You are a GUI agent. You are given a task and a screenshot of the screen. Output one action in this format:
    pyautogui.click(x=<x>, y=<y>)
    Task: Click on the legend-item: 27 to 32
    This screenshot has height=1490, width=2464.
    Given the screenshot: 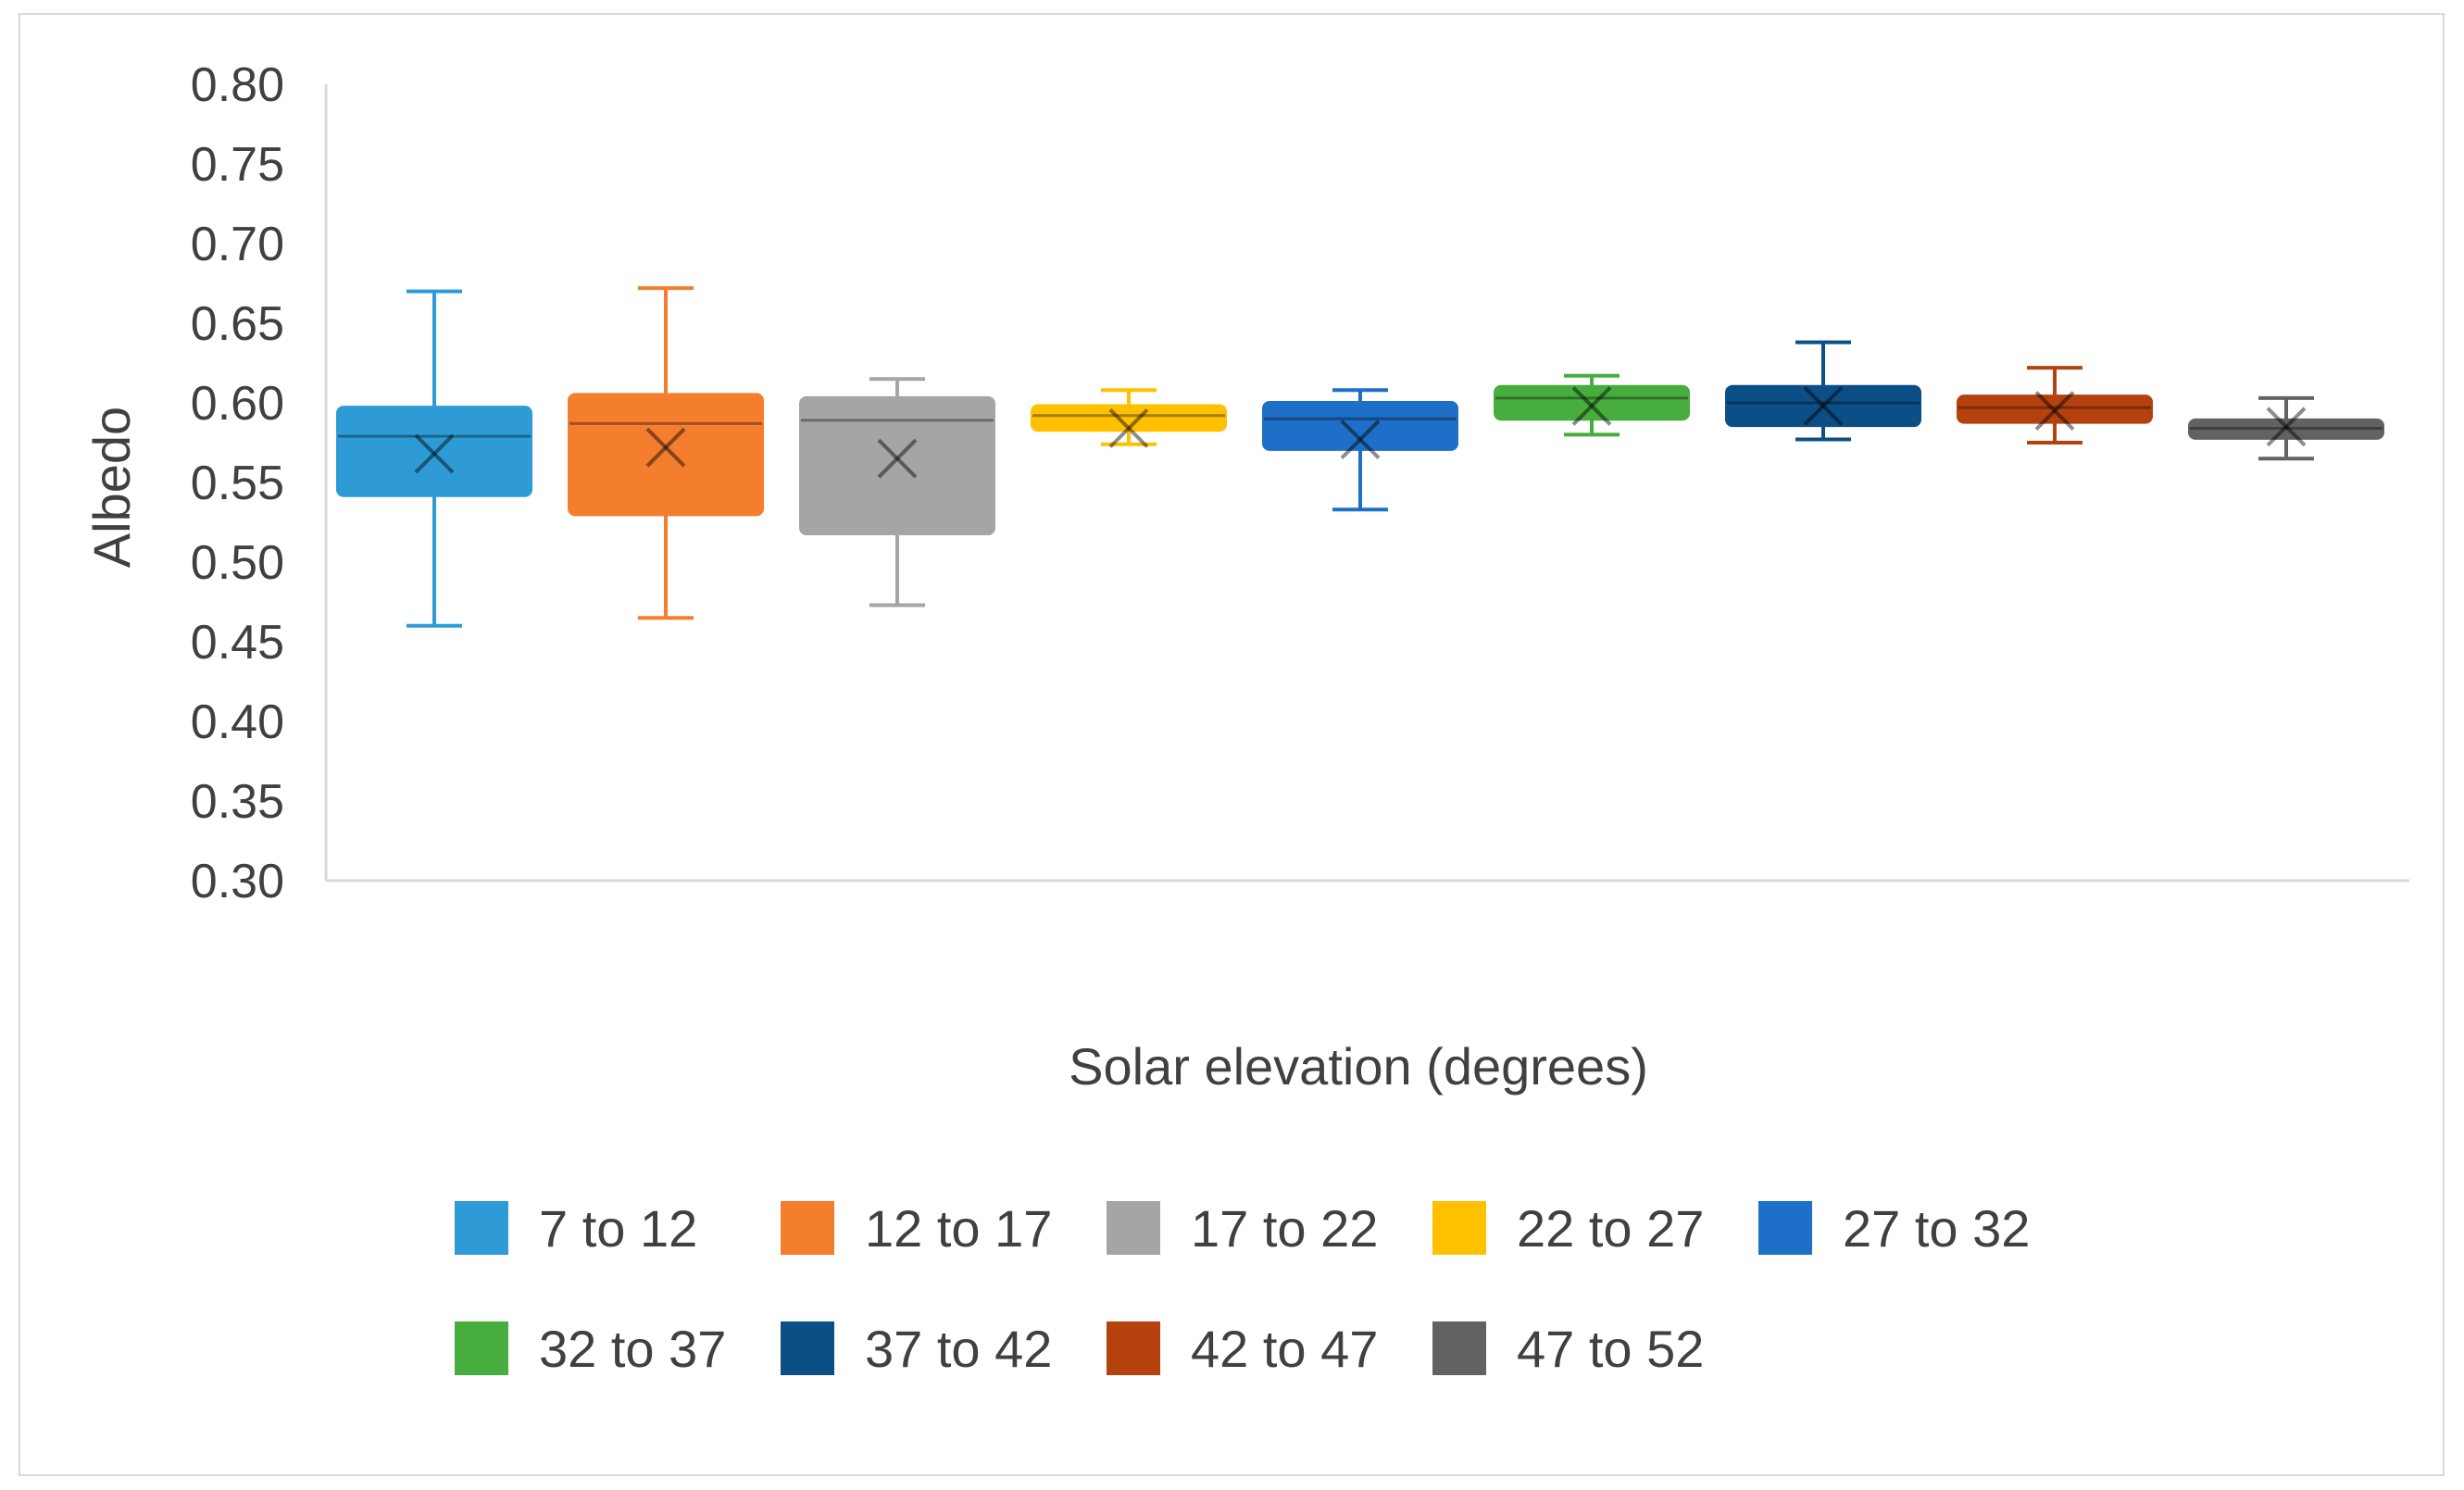 What is the action you would take?
    pyautogui.click(x=1894, y=1228)
    